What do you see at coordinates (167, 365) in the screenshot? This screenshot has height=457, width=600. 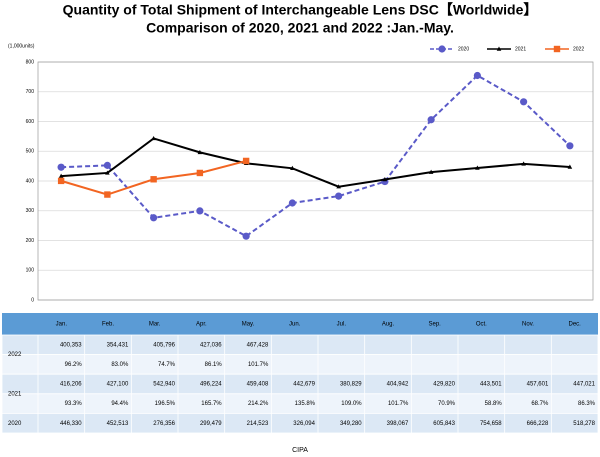 I see `table-cell: 74.7%` at bounding box center [167, 365].